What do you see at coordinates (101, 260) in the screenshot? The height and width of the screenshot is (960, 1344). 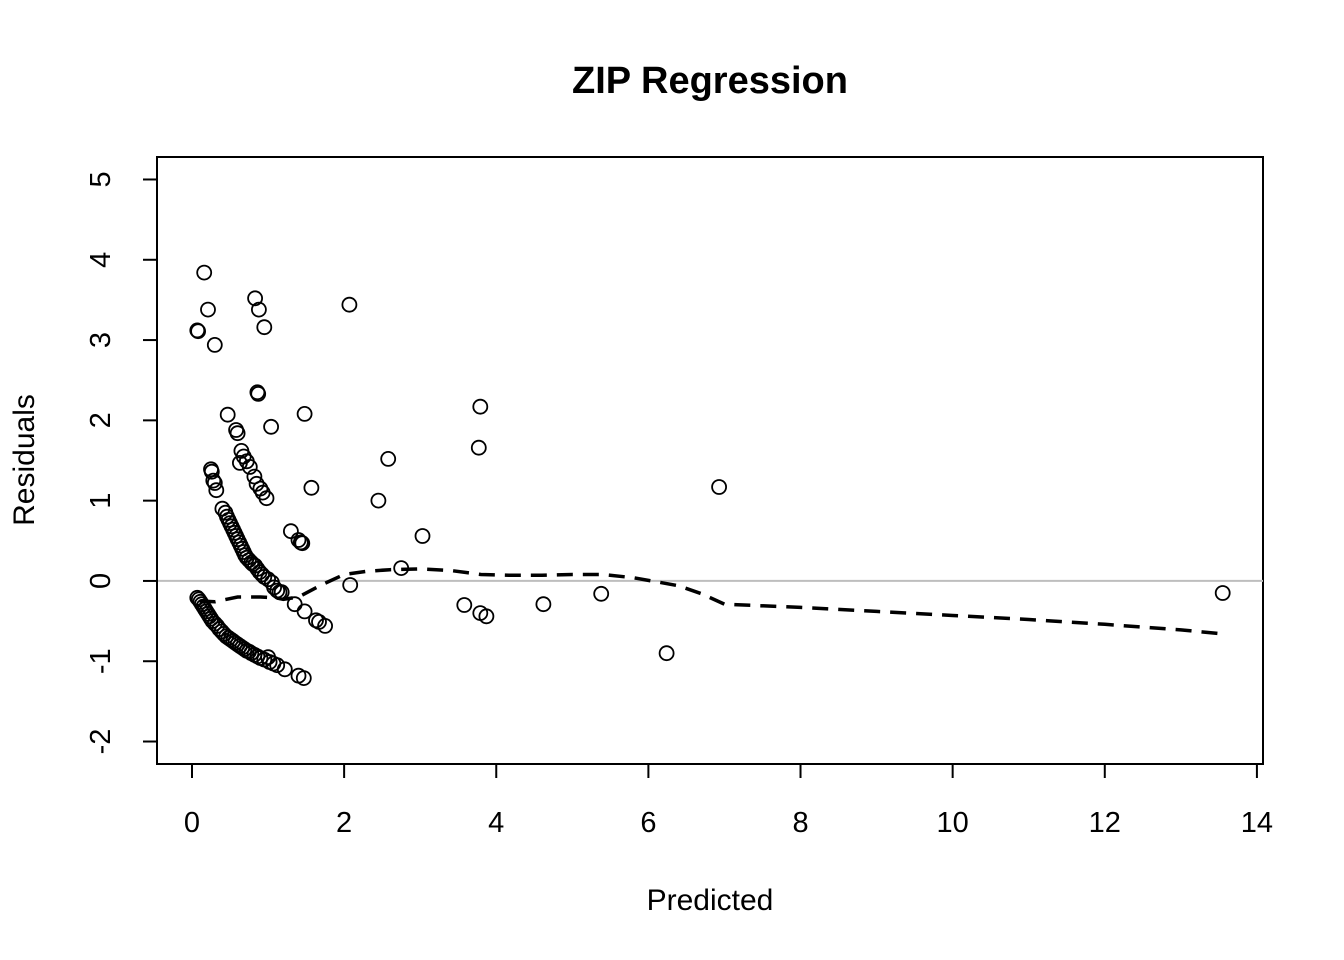 I see `y-tick-label: 4` at bounding box center [101, 260].